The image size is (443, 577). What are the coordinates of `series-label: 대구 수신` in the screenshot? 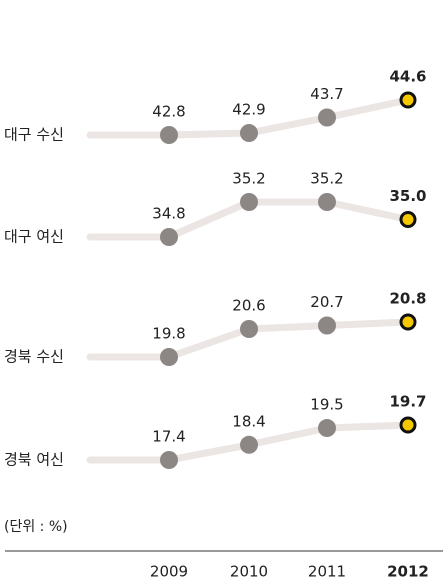 It's located at (34, 135).